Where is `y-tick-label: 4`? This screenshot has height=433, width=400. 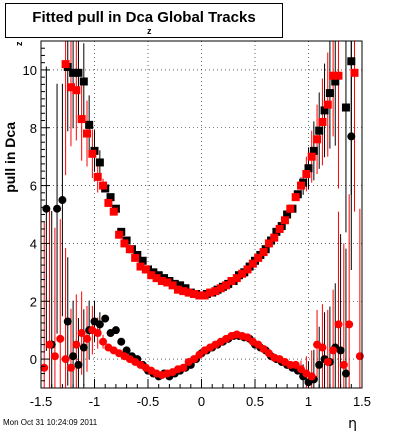 y-tick-label: 4 is located at coordinates (33, 243).